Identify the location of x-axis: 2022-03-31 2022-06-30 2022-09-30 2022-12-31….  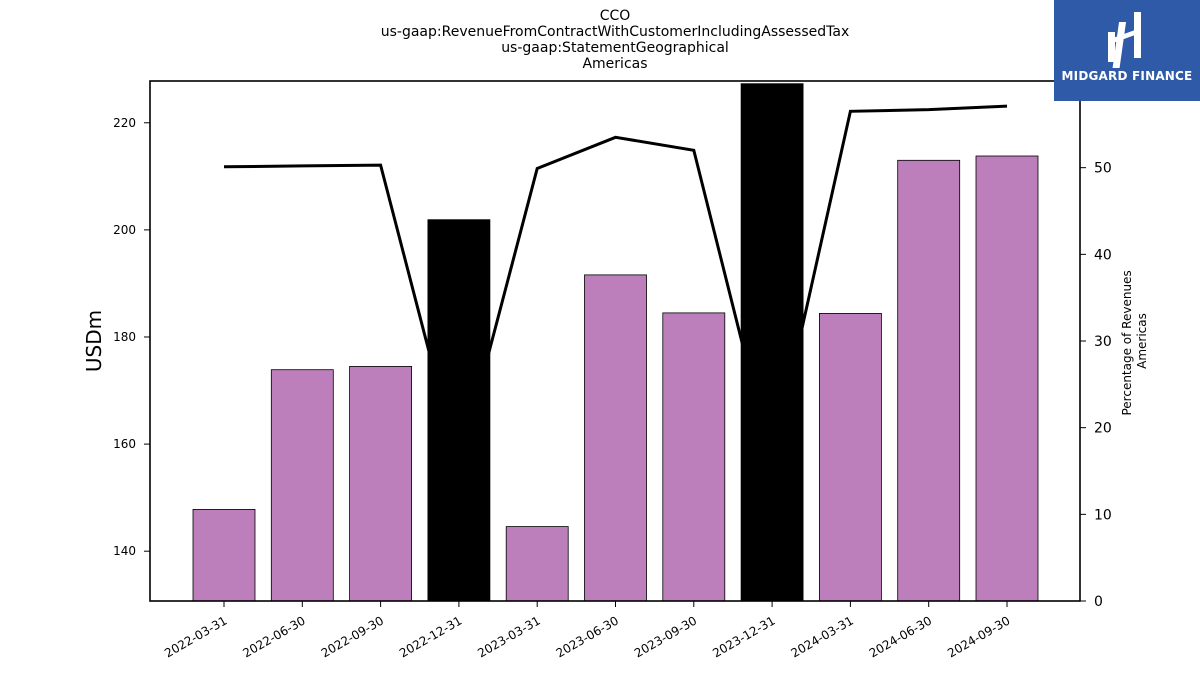
(587, 630).